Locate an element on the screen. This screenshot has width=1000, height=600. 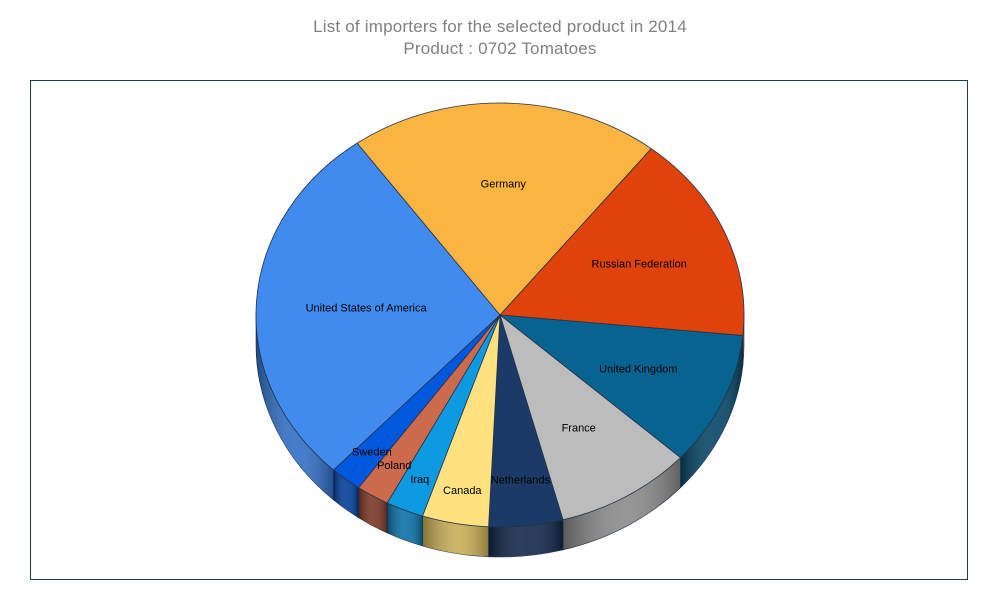
pie-slice-france is located at coordinates (590, 417).